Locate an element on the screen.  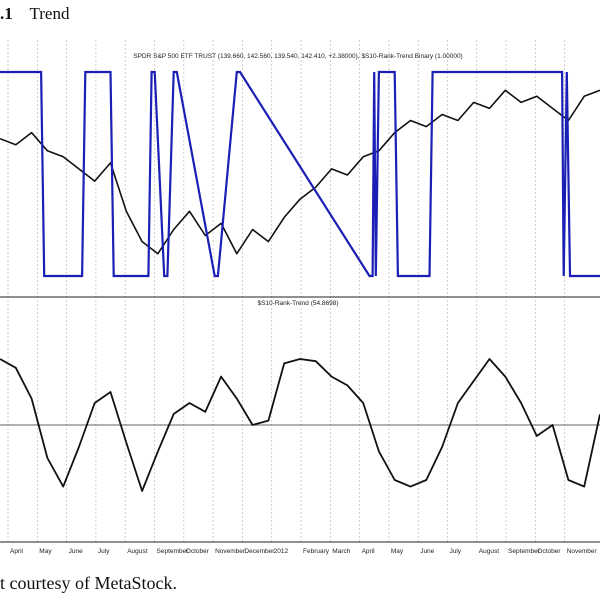
month-label: March is located at coordinates (341, 551).